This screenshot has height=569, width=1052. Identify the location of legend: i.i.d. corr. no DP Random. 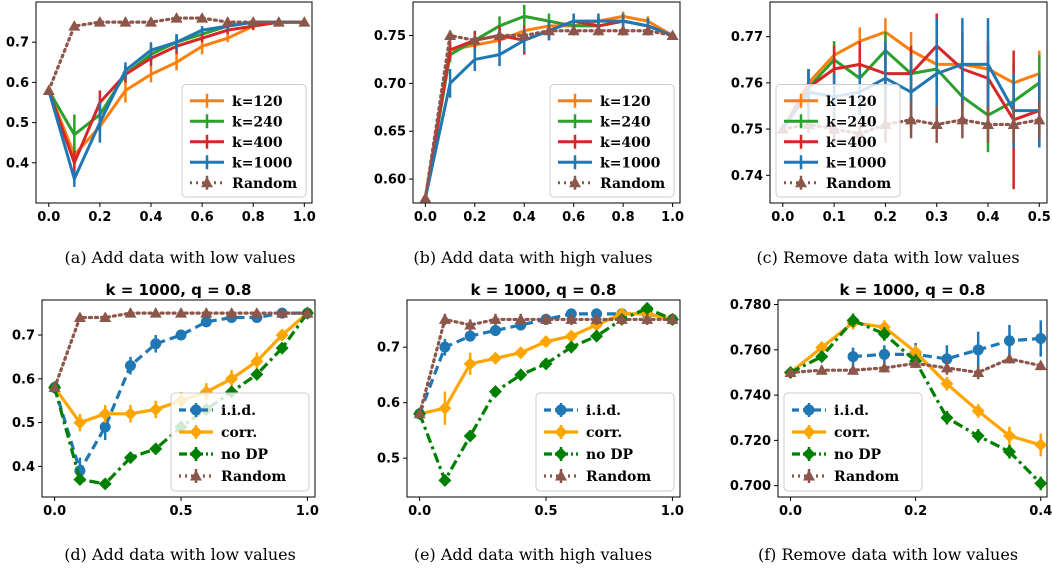
(605, 442).